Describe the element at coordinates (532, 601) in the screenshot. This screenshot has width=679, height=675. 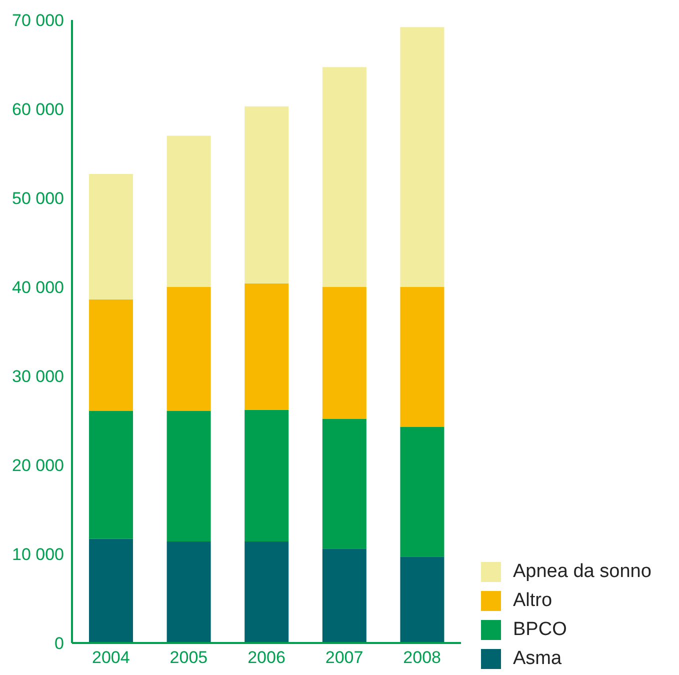
I see `legend-label: Altro` at that location.